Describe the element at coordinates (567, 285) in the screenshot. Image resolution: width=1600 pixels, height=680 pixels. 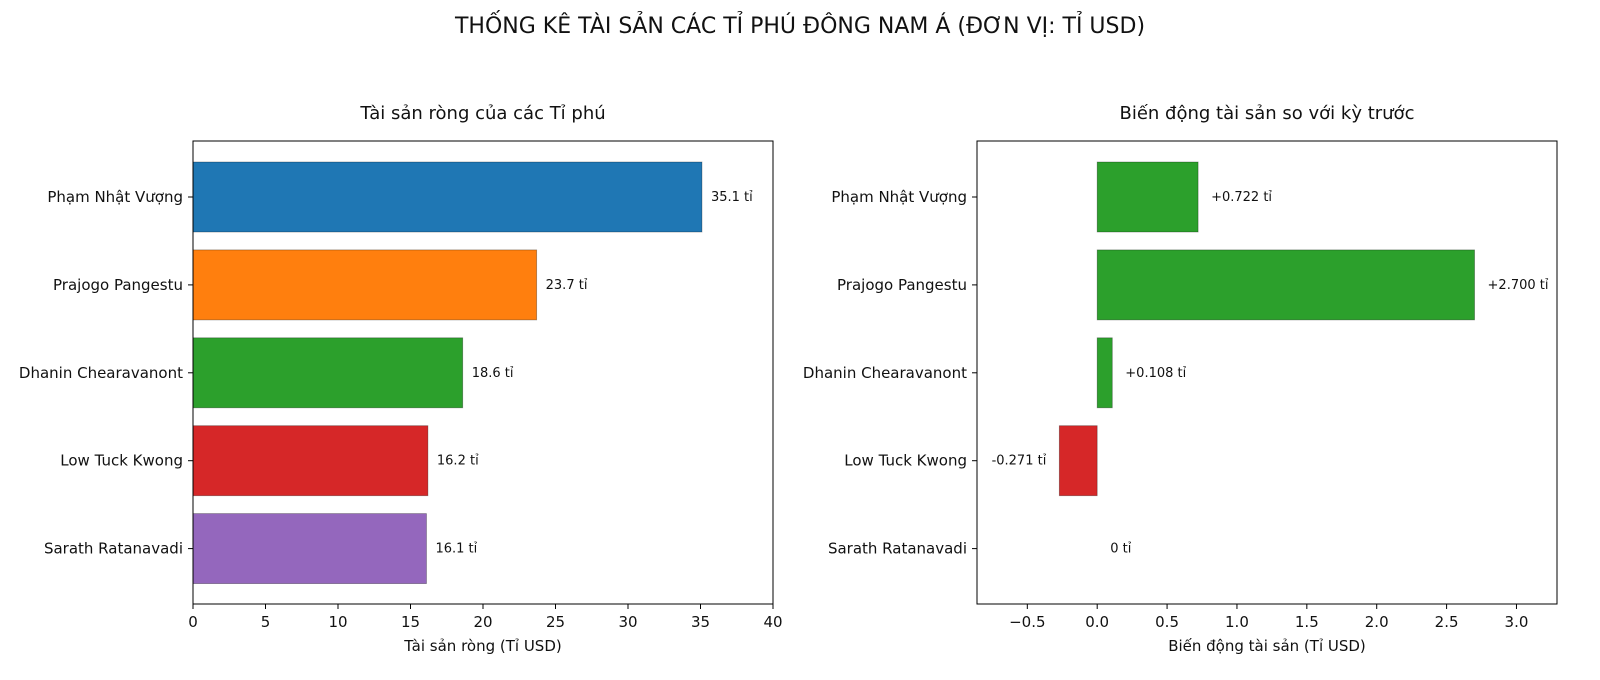
I see `net-worth-data-label: 23.7 tỉ` at that location.